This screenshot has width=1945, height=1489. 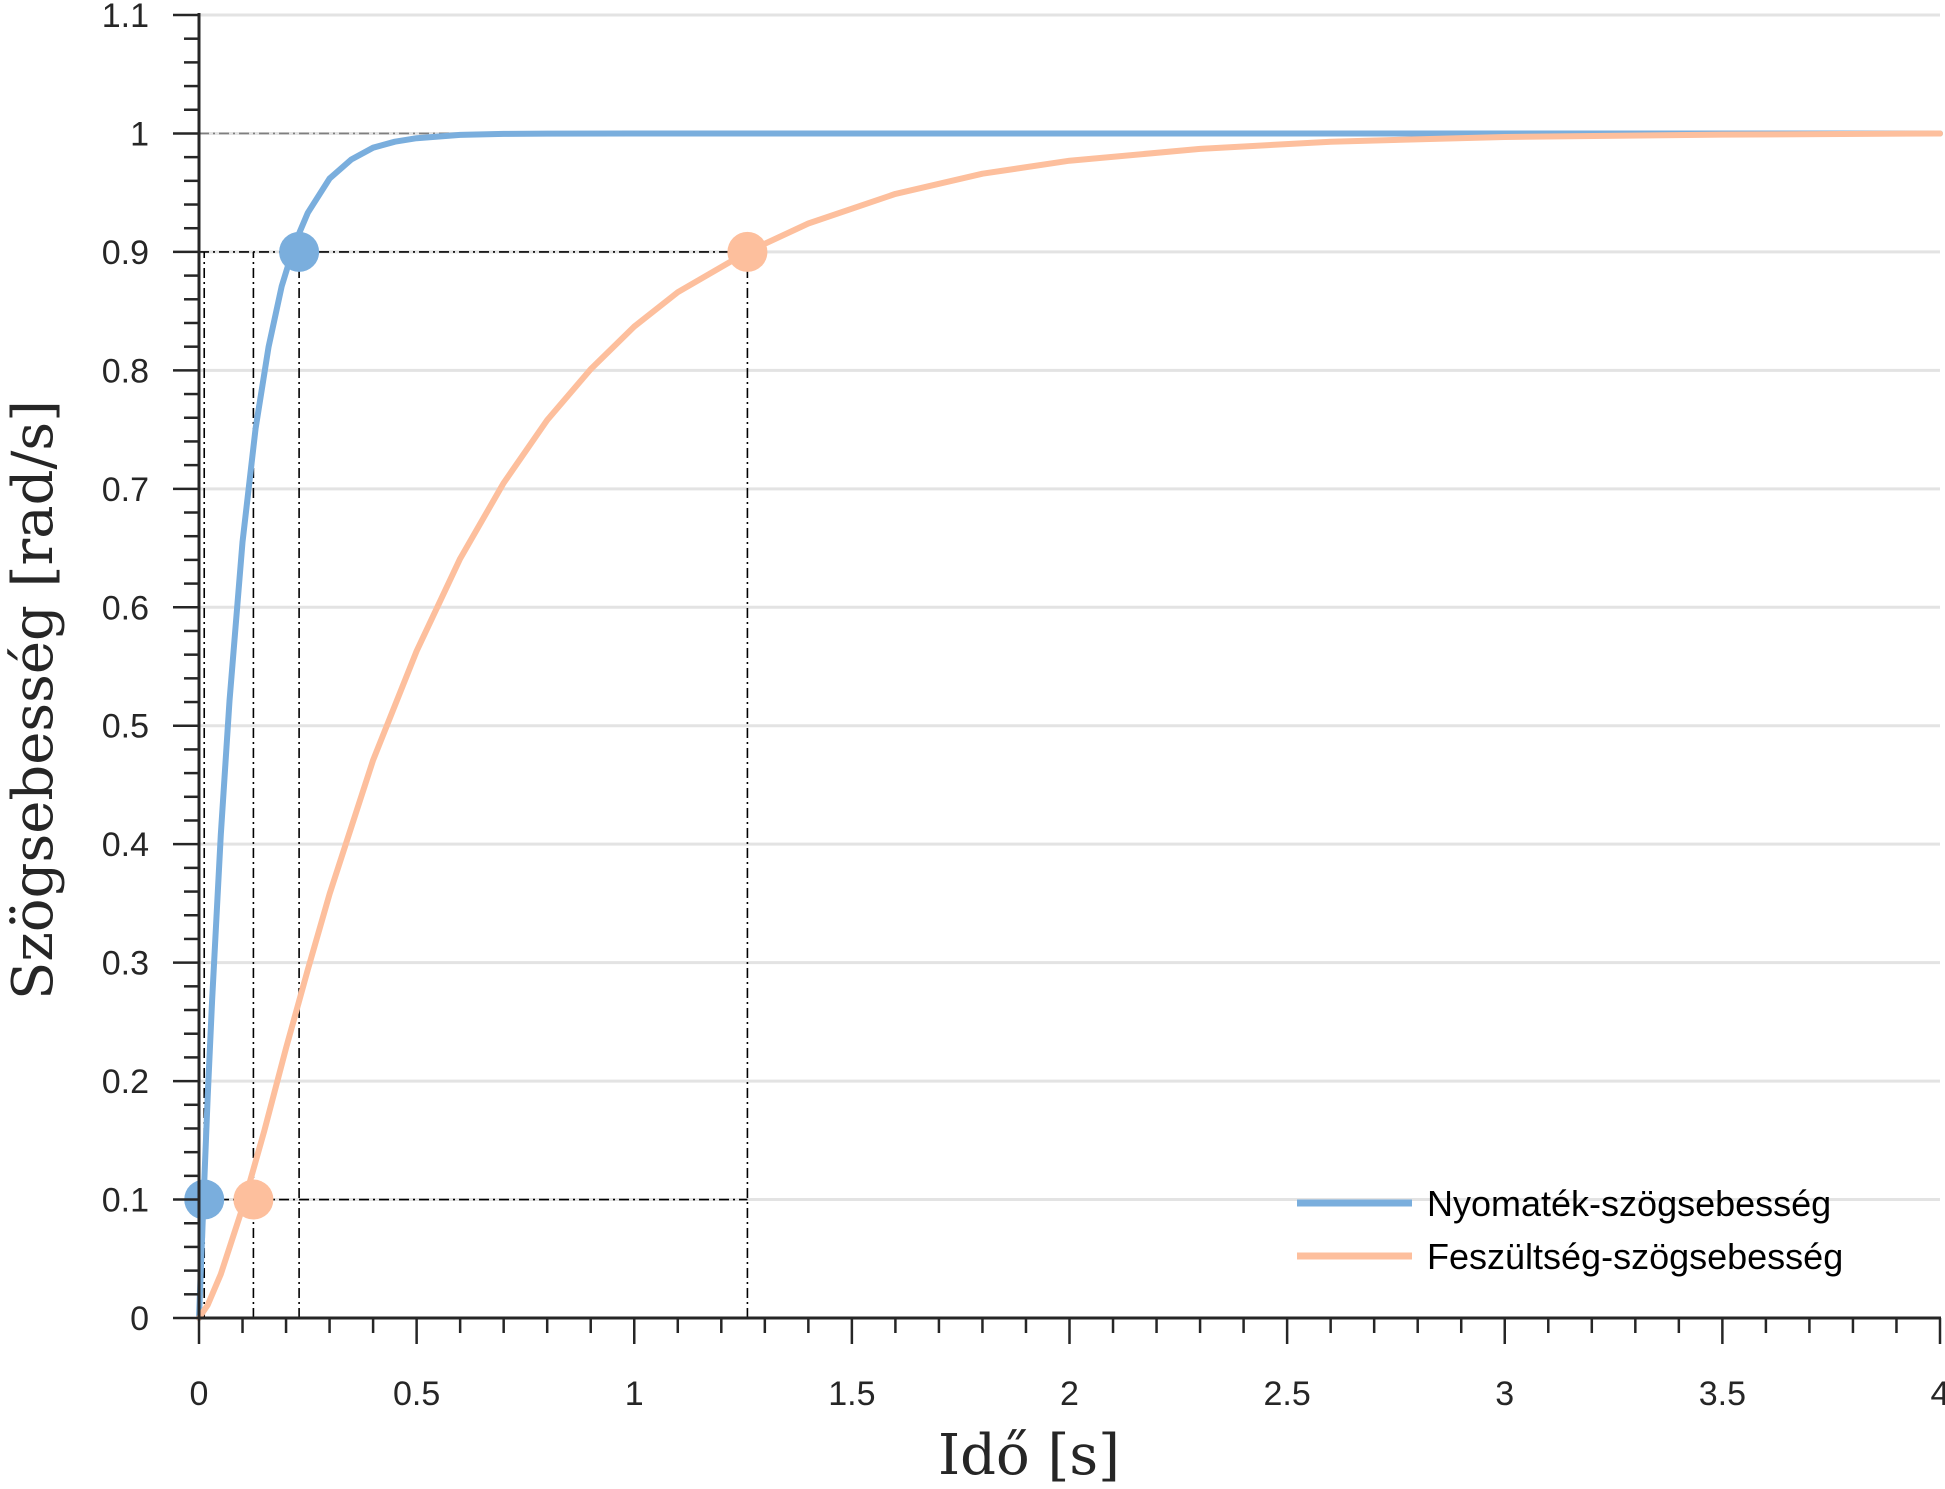 I want to click on x-tick-label: 3, so click(x=1504, y=1394).